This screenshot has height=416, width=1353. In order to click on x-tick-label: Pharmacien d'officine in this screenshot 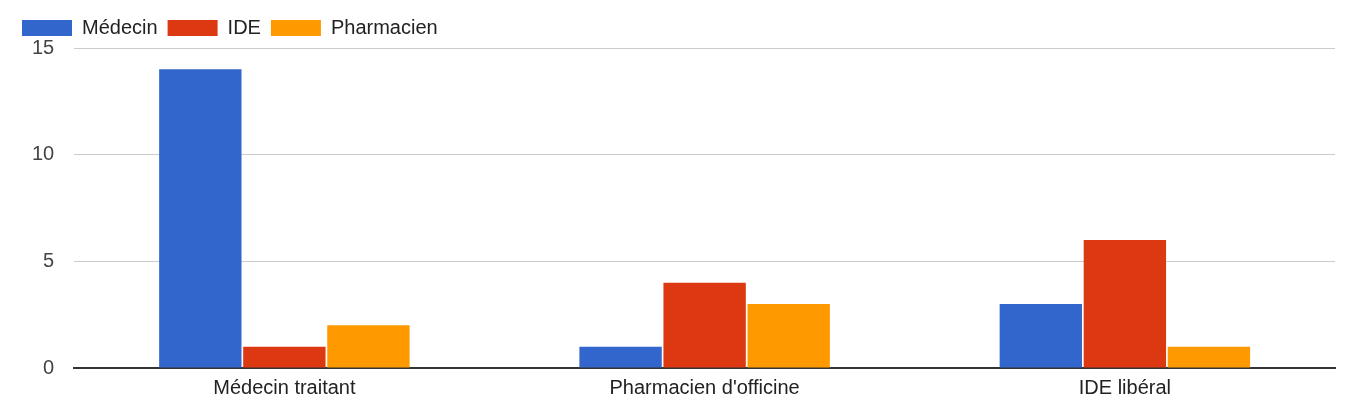, I will do `click(704, 386)`.